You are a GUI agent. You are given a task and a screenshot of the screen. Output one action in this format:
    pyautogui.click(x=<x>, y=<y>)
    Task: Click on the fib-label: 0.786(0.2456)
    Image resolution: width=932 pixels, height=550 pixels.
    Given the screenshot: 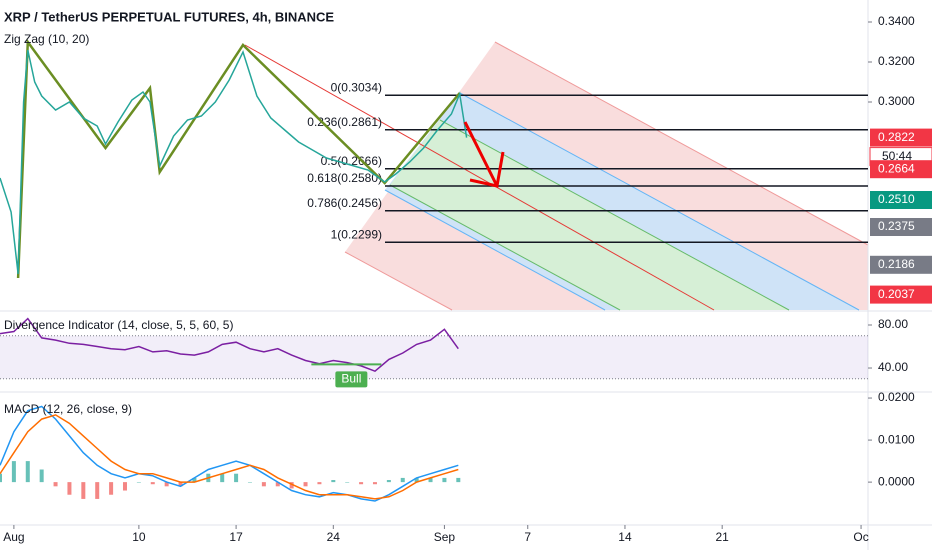 What is the action you would take?
    pyautogui.click(x=344, y=203)
    